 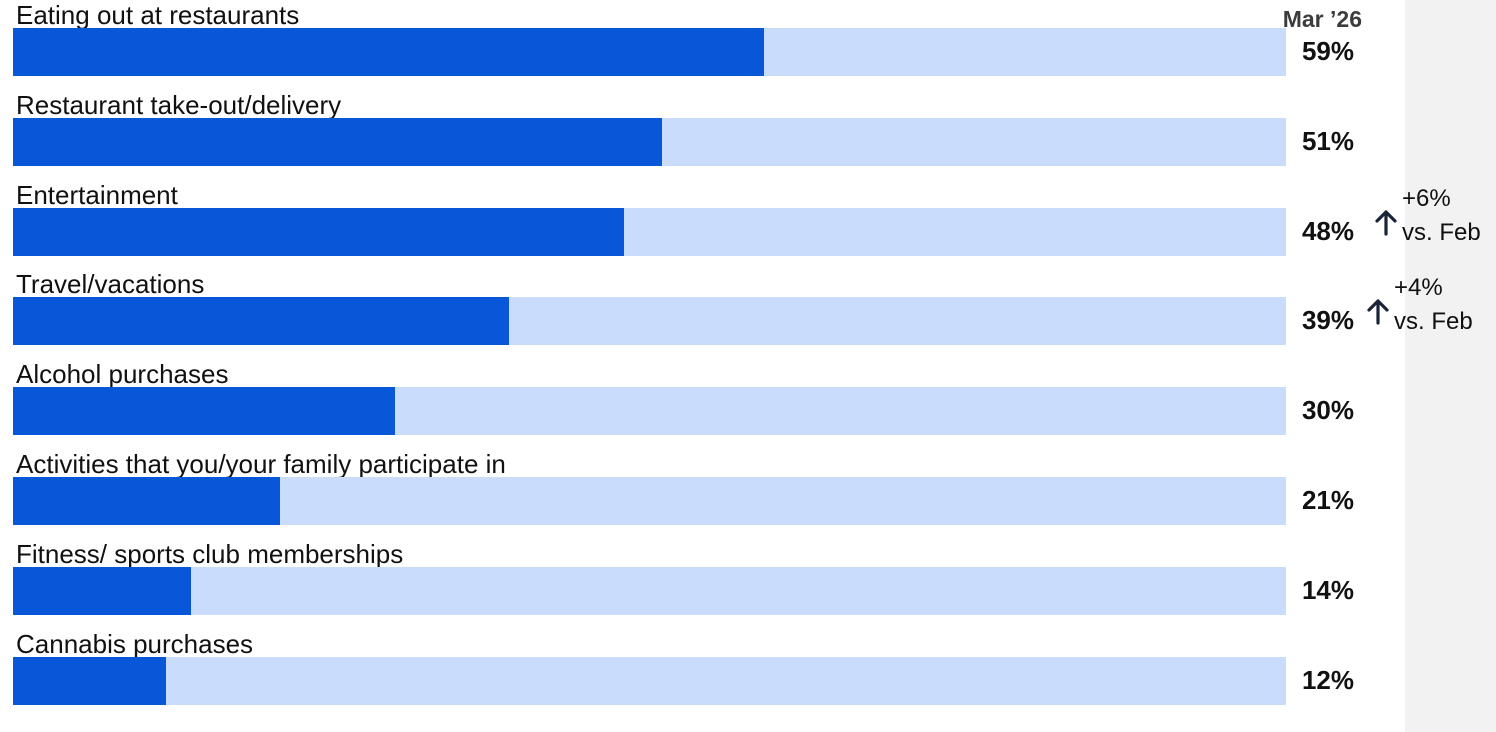 What do you see at coordinates (1328, 320) in the screenshot?
I see `value-label: 39%` at bounding box center [1328, 320].